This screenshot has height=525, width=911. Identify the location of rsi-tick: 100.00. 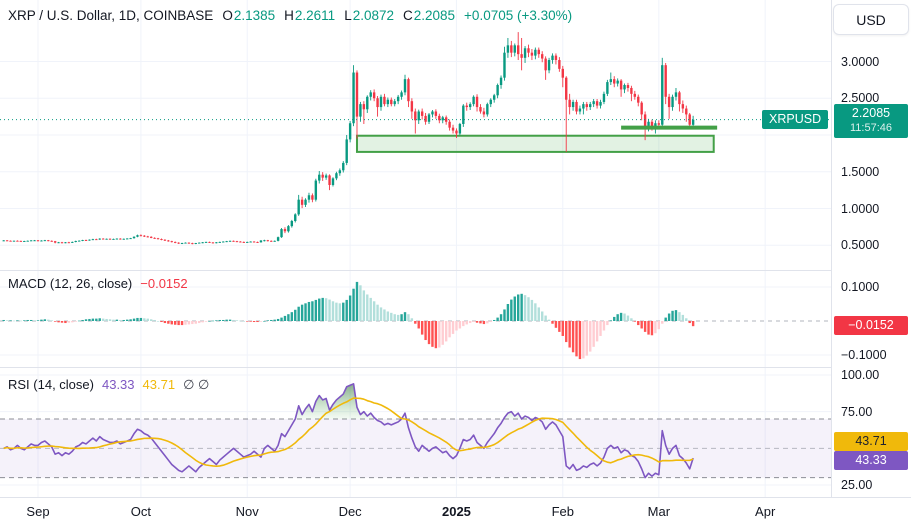
(860, 375).